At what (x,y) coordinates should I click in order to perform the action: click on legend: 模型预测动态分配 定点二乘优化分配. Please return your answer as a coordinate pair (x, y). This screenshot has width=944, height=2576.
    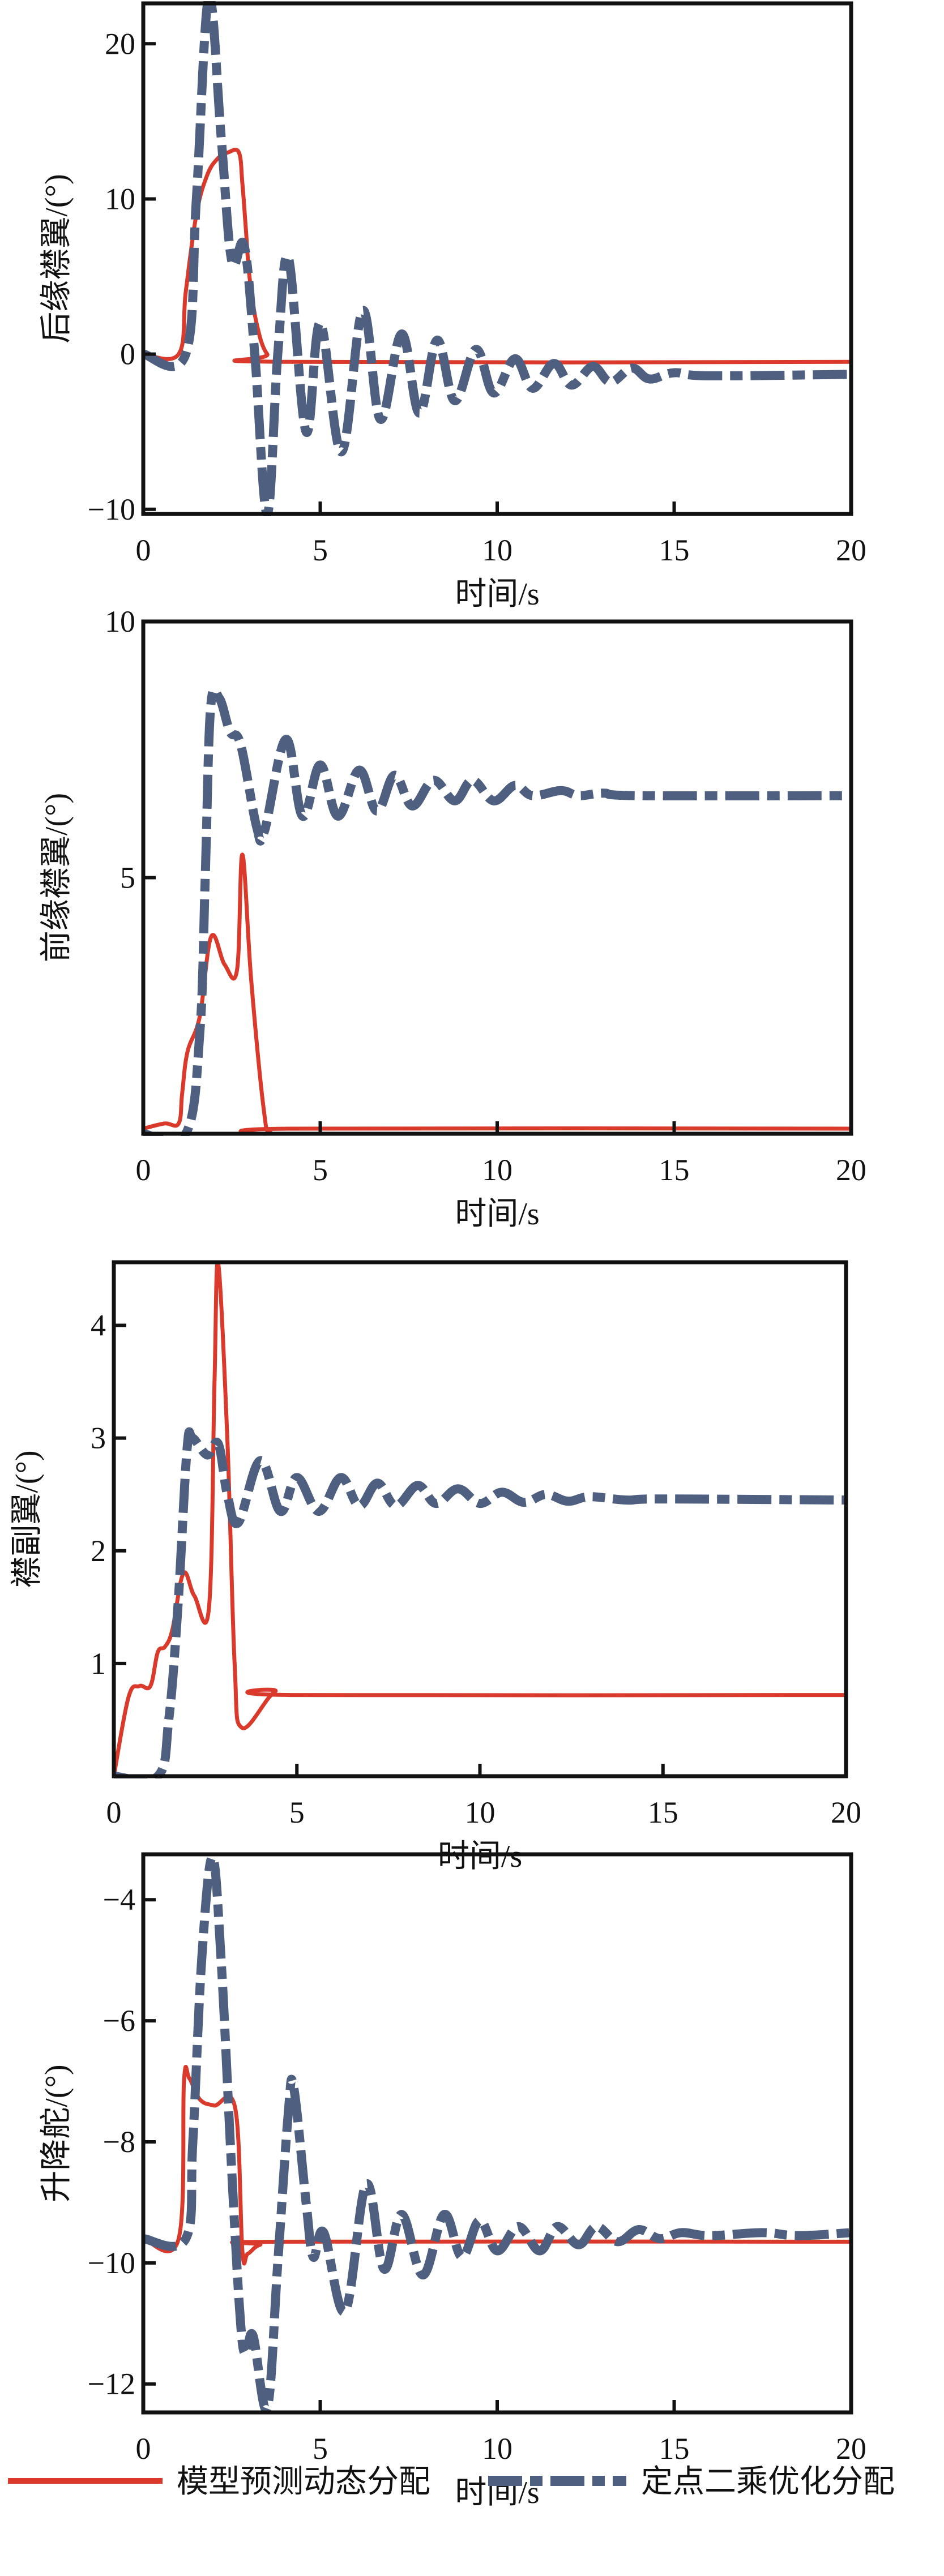
    Looking at the image, I should click on (451, 2482).